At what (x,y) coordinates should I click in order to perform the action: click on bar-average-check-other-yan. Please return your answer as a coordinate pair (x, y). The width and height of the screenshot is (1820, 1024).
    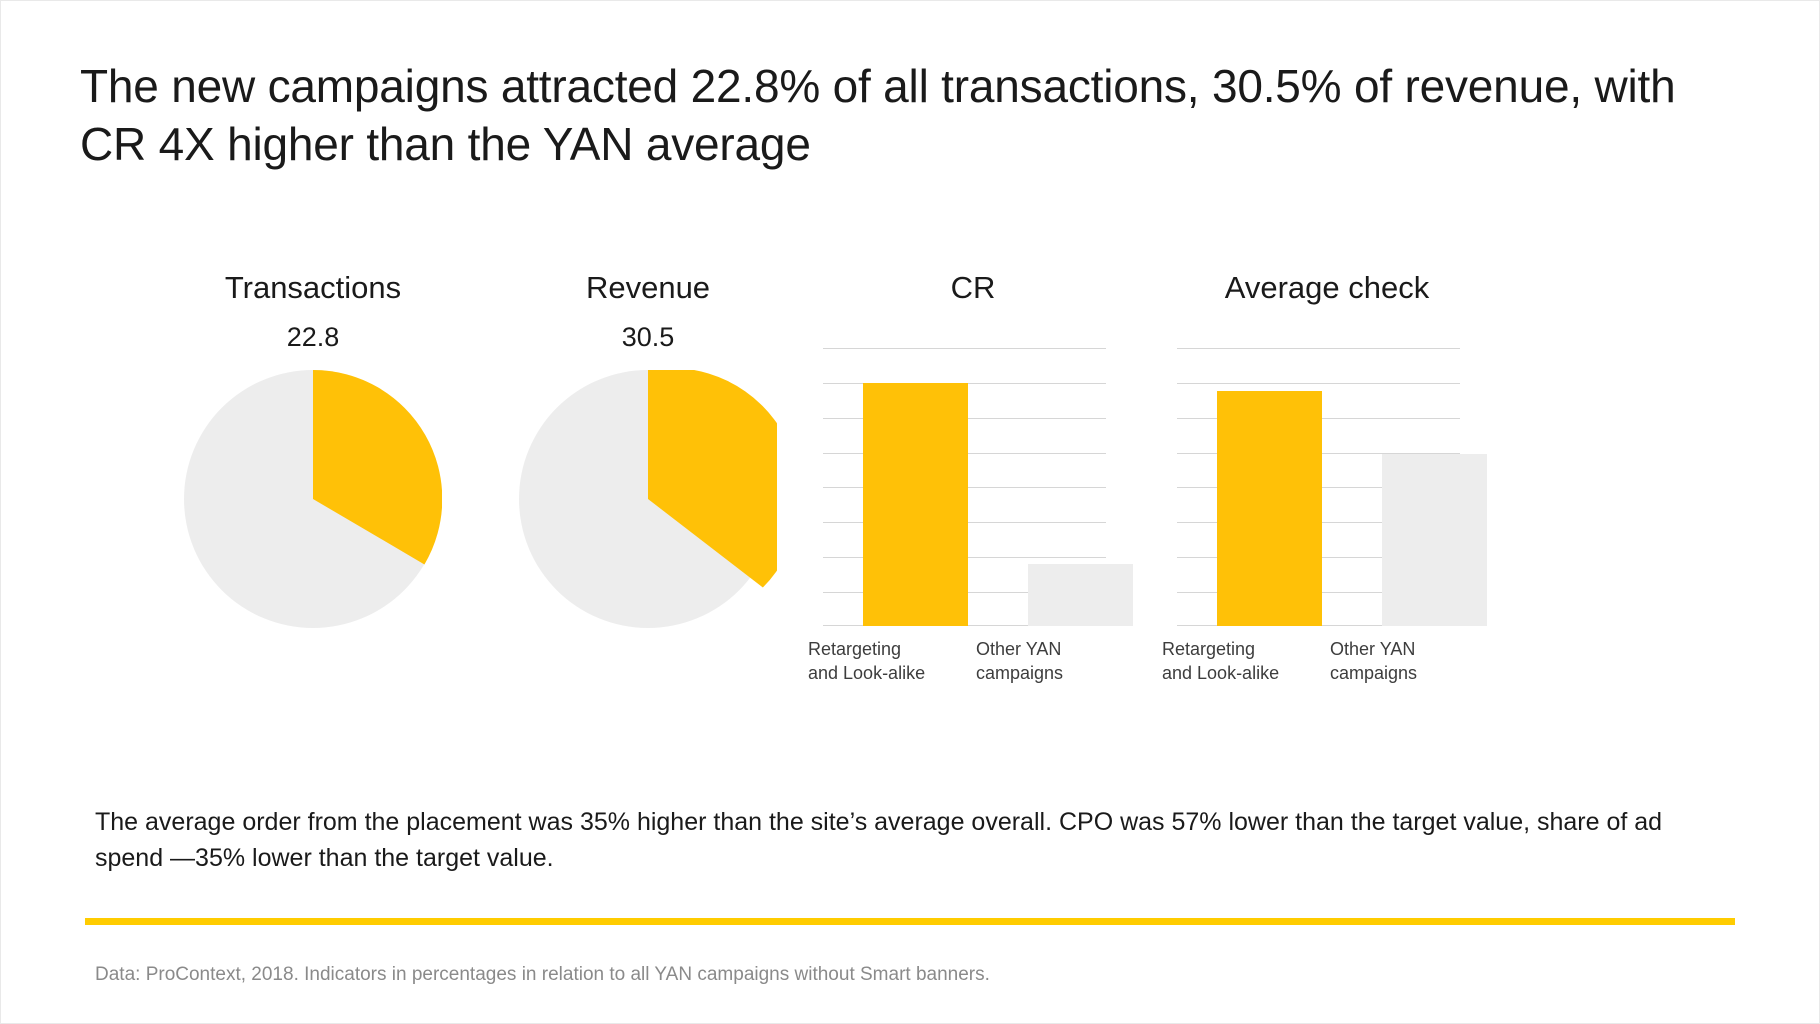
    Looking at the image, I should click on (1434, 540).